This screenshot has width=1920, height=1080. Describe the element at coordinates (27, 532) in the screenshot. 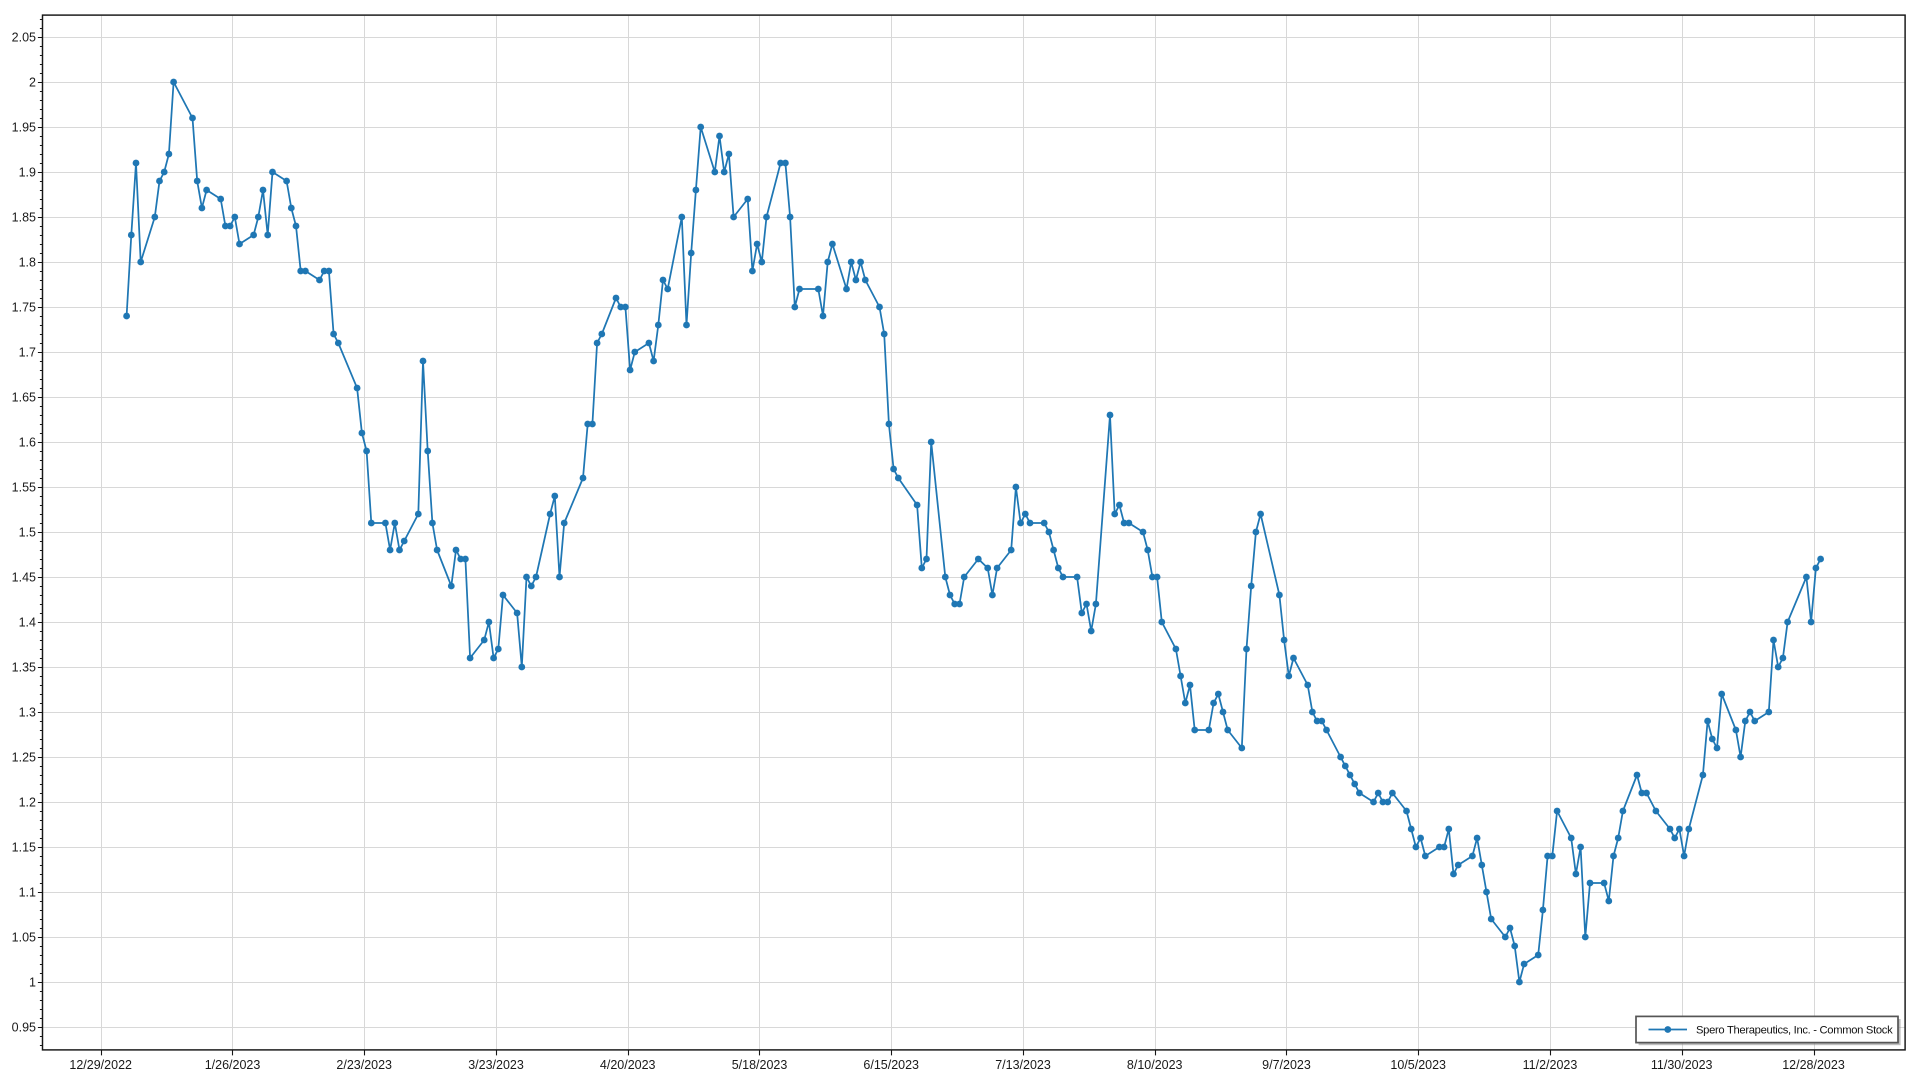

I see `svg-text: 1.5` at that location.